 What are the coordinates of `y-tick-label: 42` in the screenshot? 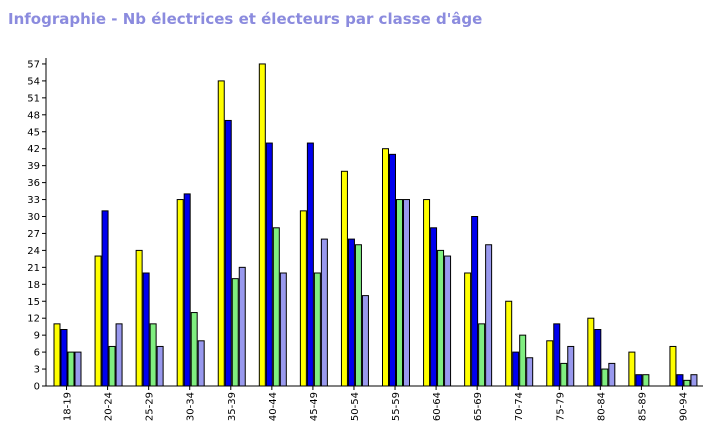 It's located at (33, 149).